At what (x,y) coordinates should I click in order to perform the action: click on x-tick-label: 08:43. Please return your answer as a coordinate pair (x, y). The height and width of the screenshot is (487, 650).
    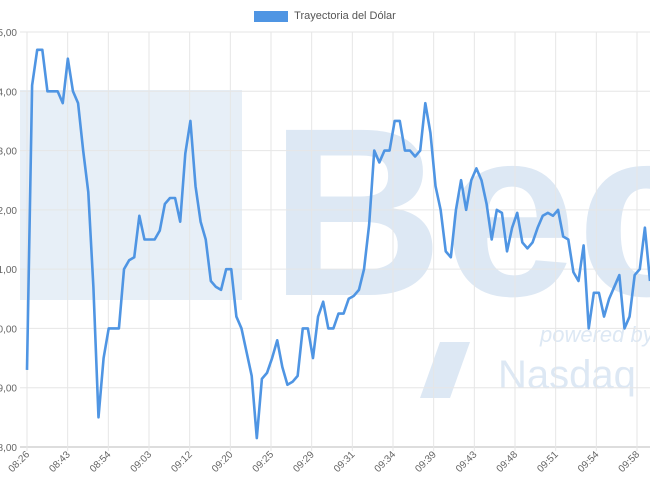
    Looking at the image, I should click on (60, 462).